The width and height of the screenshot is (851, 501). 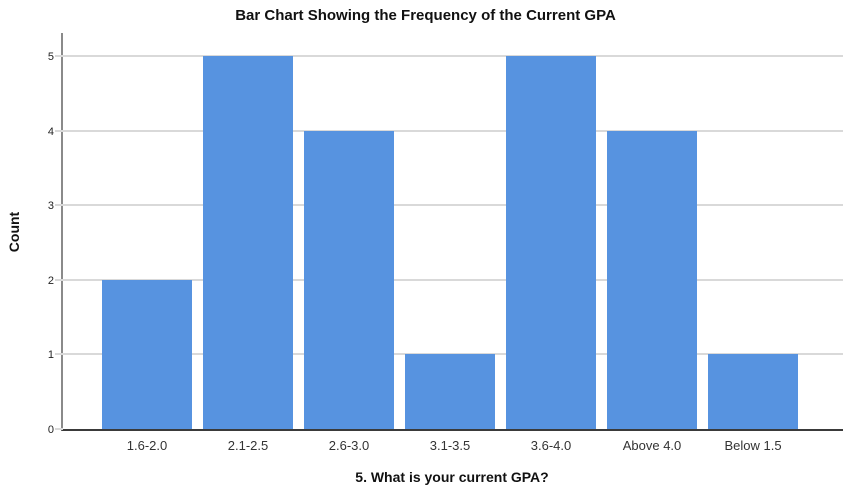 I want to click on bar-1.6-2.0, so click(x=147, y=354).